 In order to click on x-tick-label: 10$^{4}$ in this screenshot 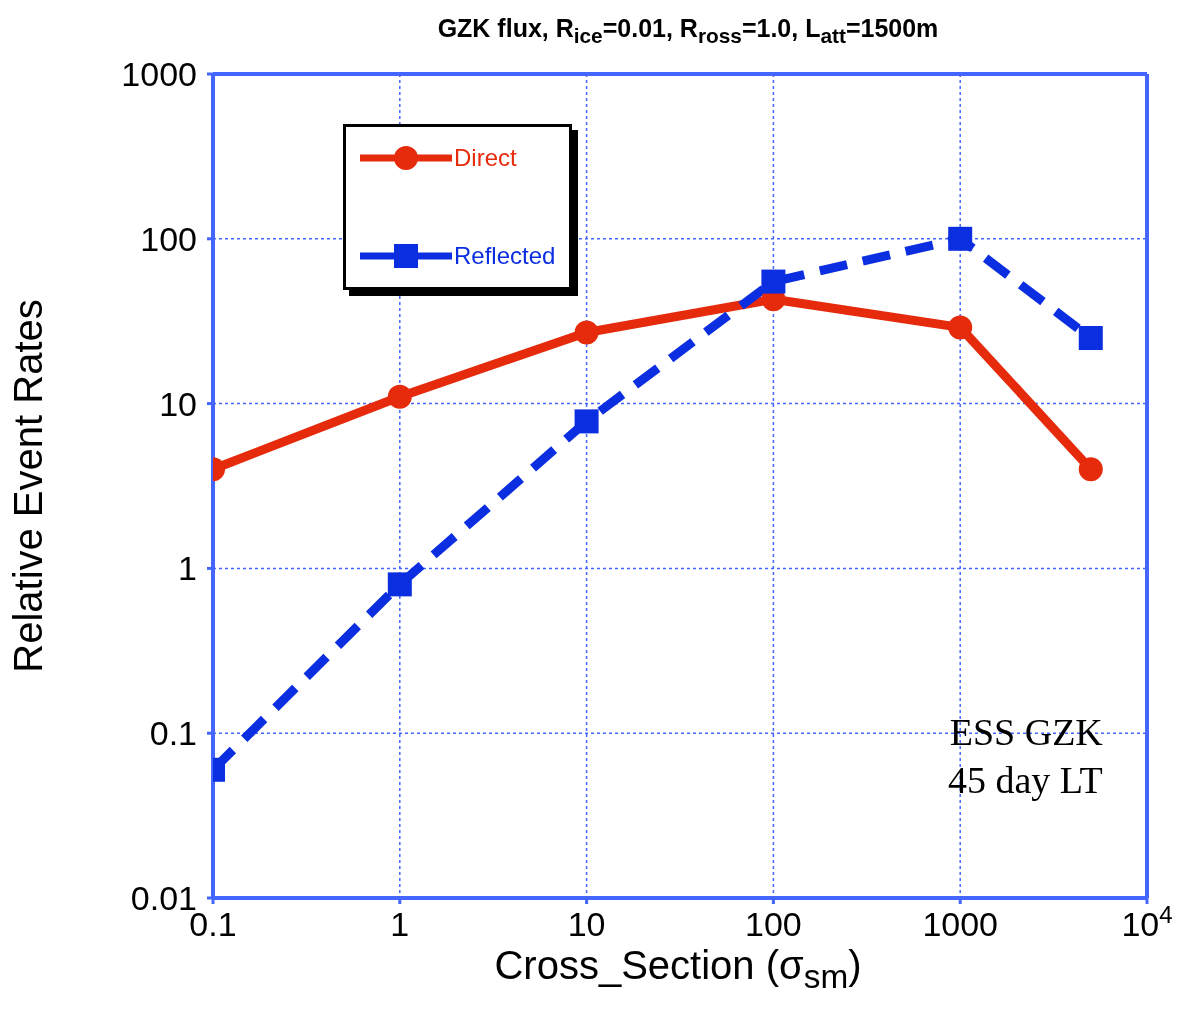, I will do `click(1147, 921)`.